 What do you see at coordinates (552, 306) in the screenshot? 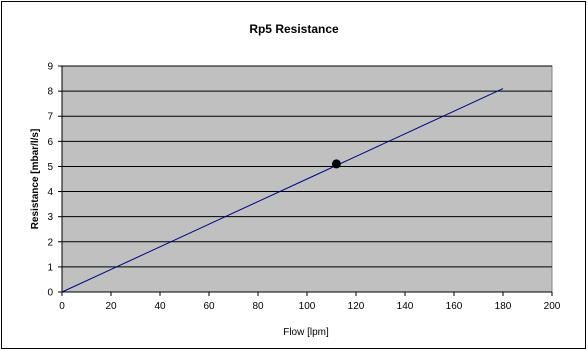
I see `x-tick-label-200: 200` at bounding box center [552, 306].